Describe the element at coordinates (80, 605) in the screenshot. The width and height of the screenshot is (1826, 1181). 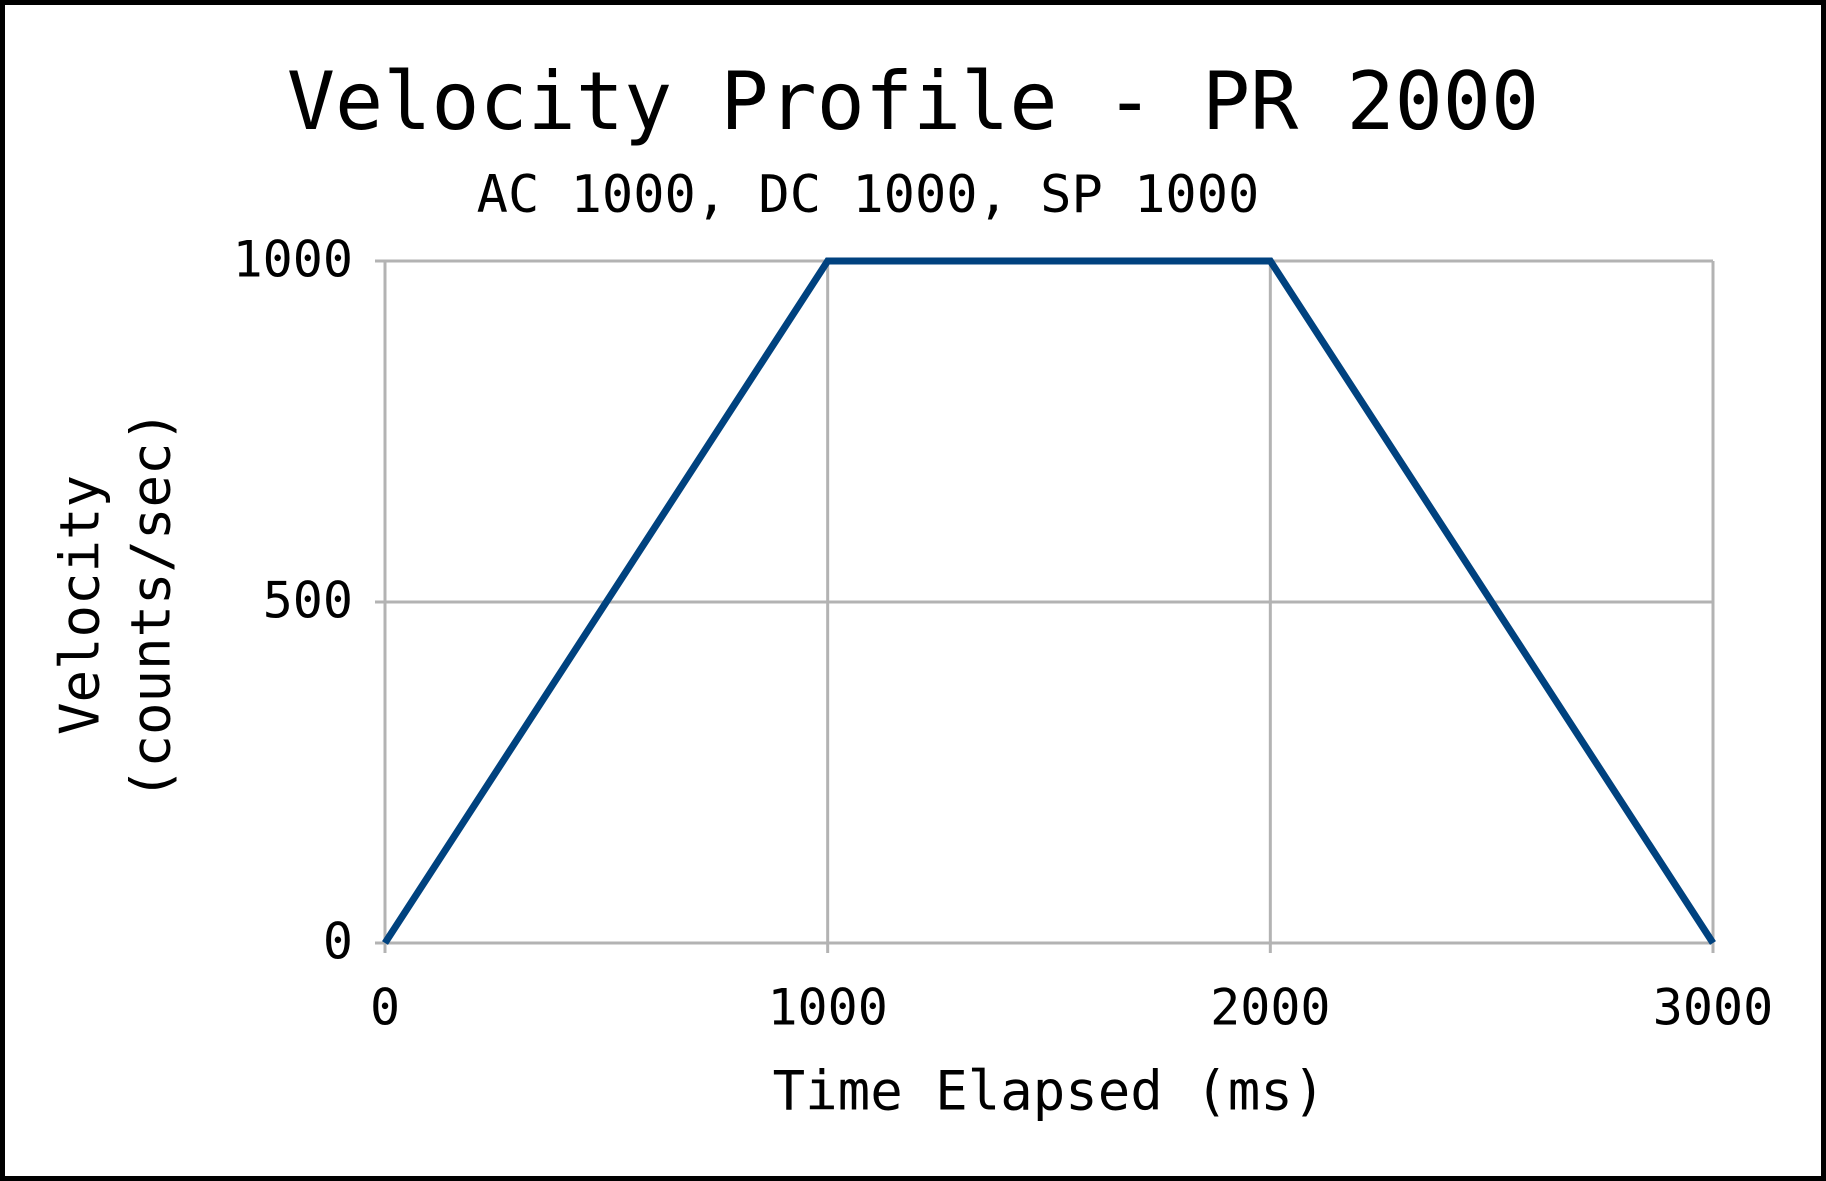
I see `y-axis-label: Velocity` at that location.